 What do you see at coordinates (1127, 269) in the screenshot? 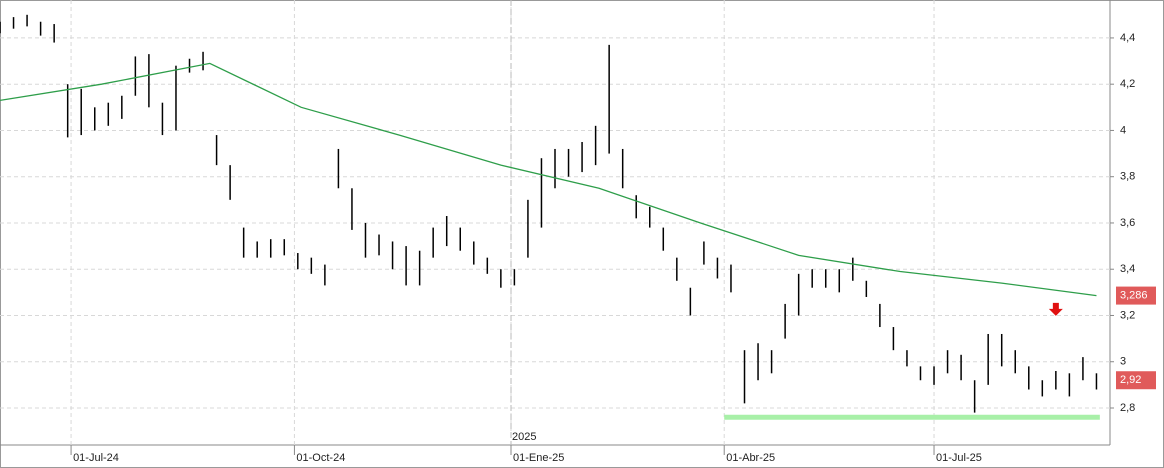
I see `y-tick-label: 3,4` at bounding box center [1127, 269].